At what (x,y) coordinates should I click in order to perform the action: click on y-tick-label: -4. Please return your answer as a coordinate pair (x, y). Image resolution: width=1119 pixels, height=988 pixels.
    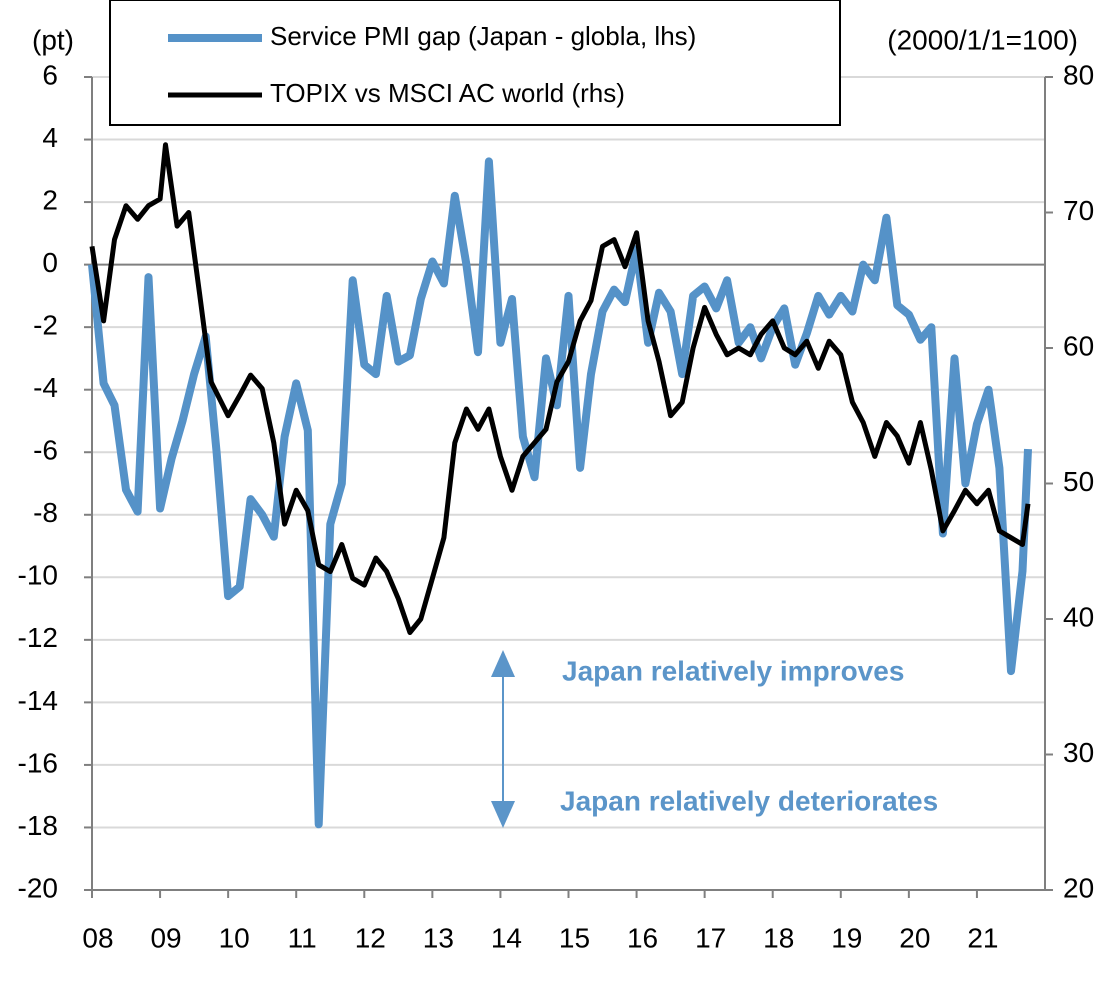
    Looking at the image, I should click on (45, 387).